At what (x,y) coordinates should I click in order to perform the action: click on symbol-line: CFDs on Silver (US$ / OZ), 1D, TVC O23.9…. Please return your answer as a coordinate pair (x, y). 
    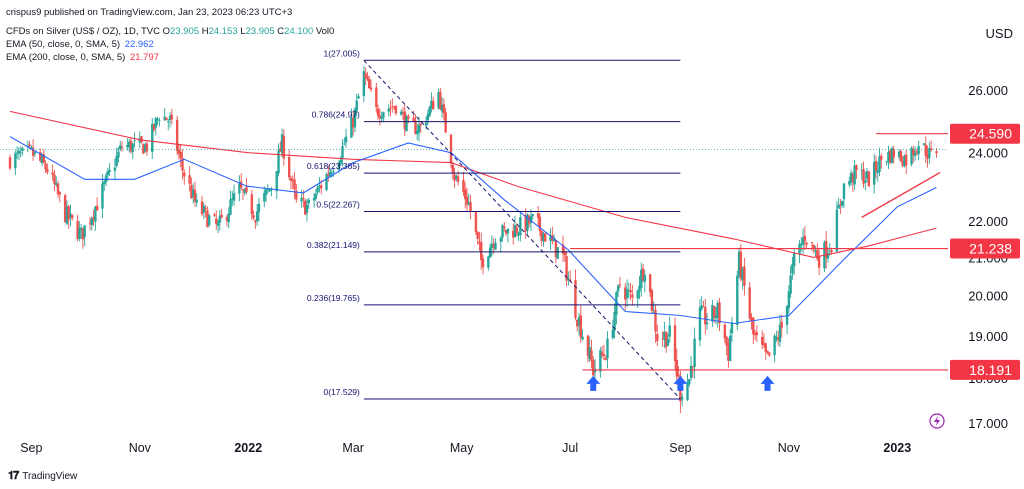
    Looking at the image, I should click on (170, 31).